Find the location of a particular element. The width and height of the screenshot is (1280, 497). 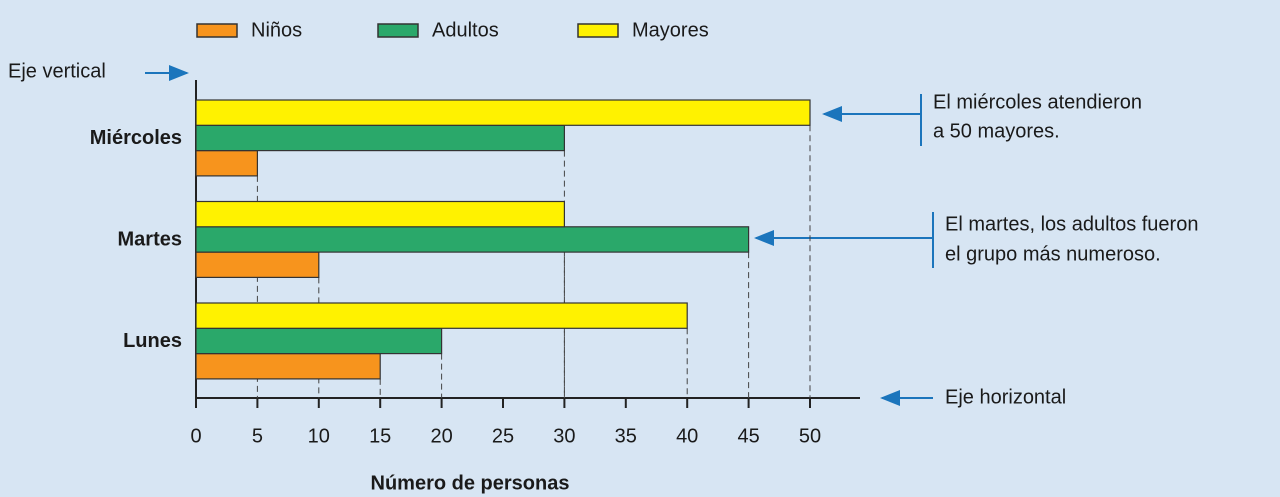

legend-label: Mayores is located at coordinates (670, 30).